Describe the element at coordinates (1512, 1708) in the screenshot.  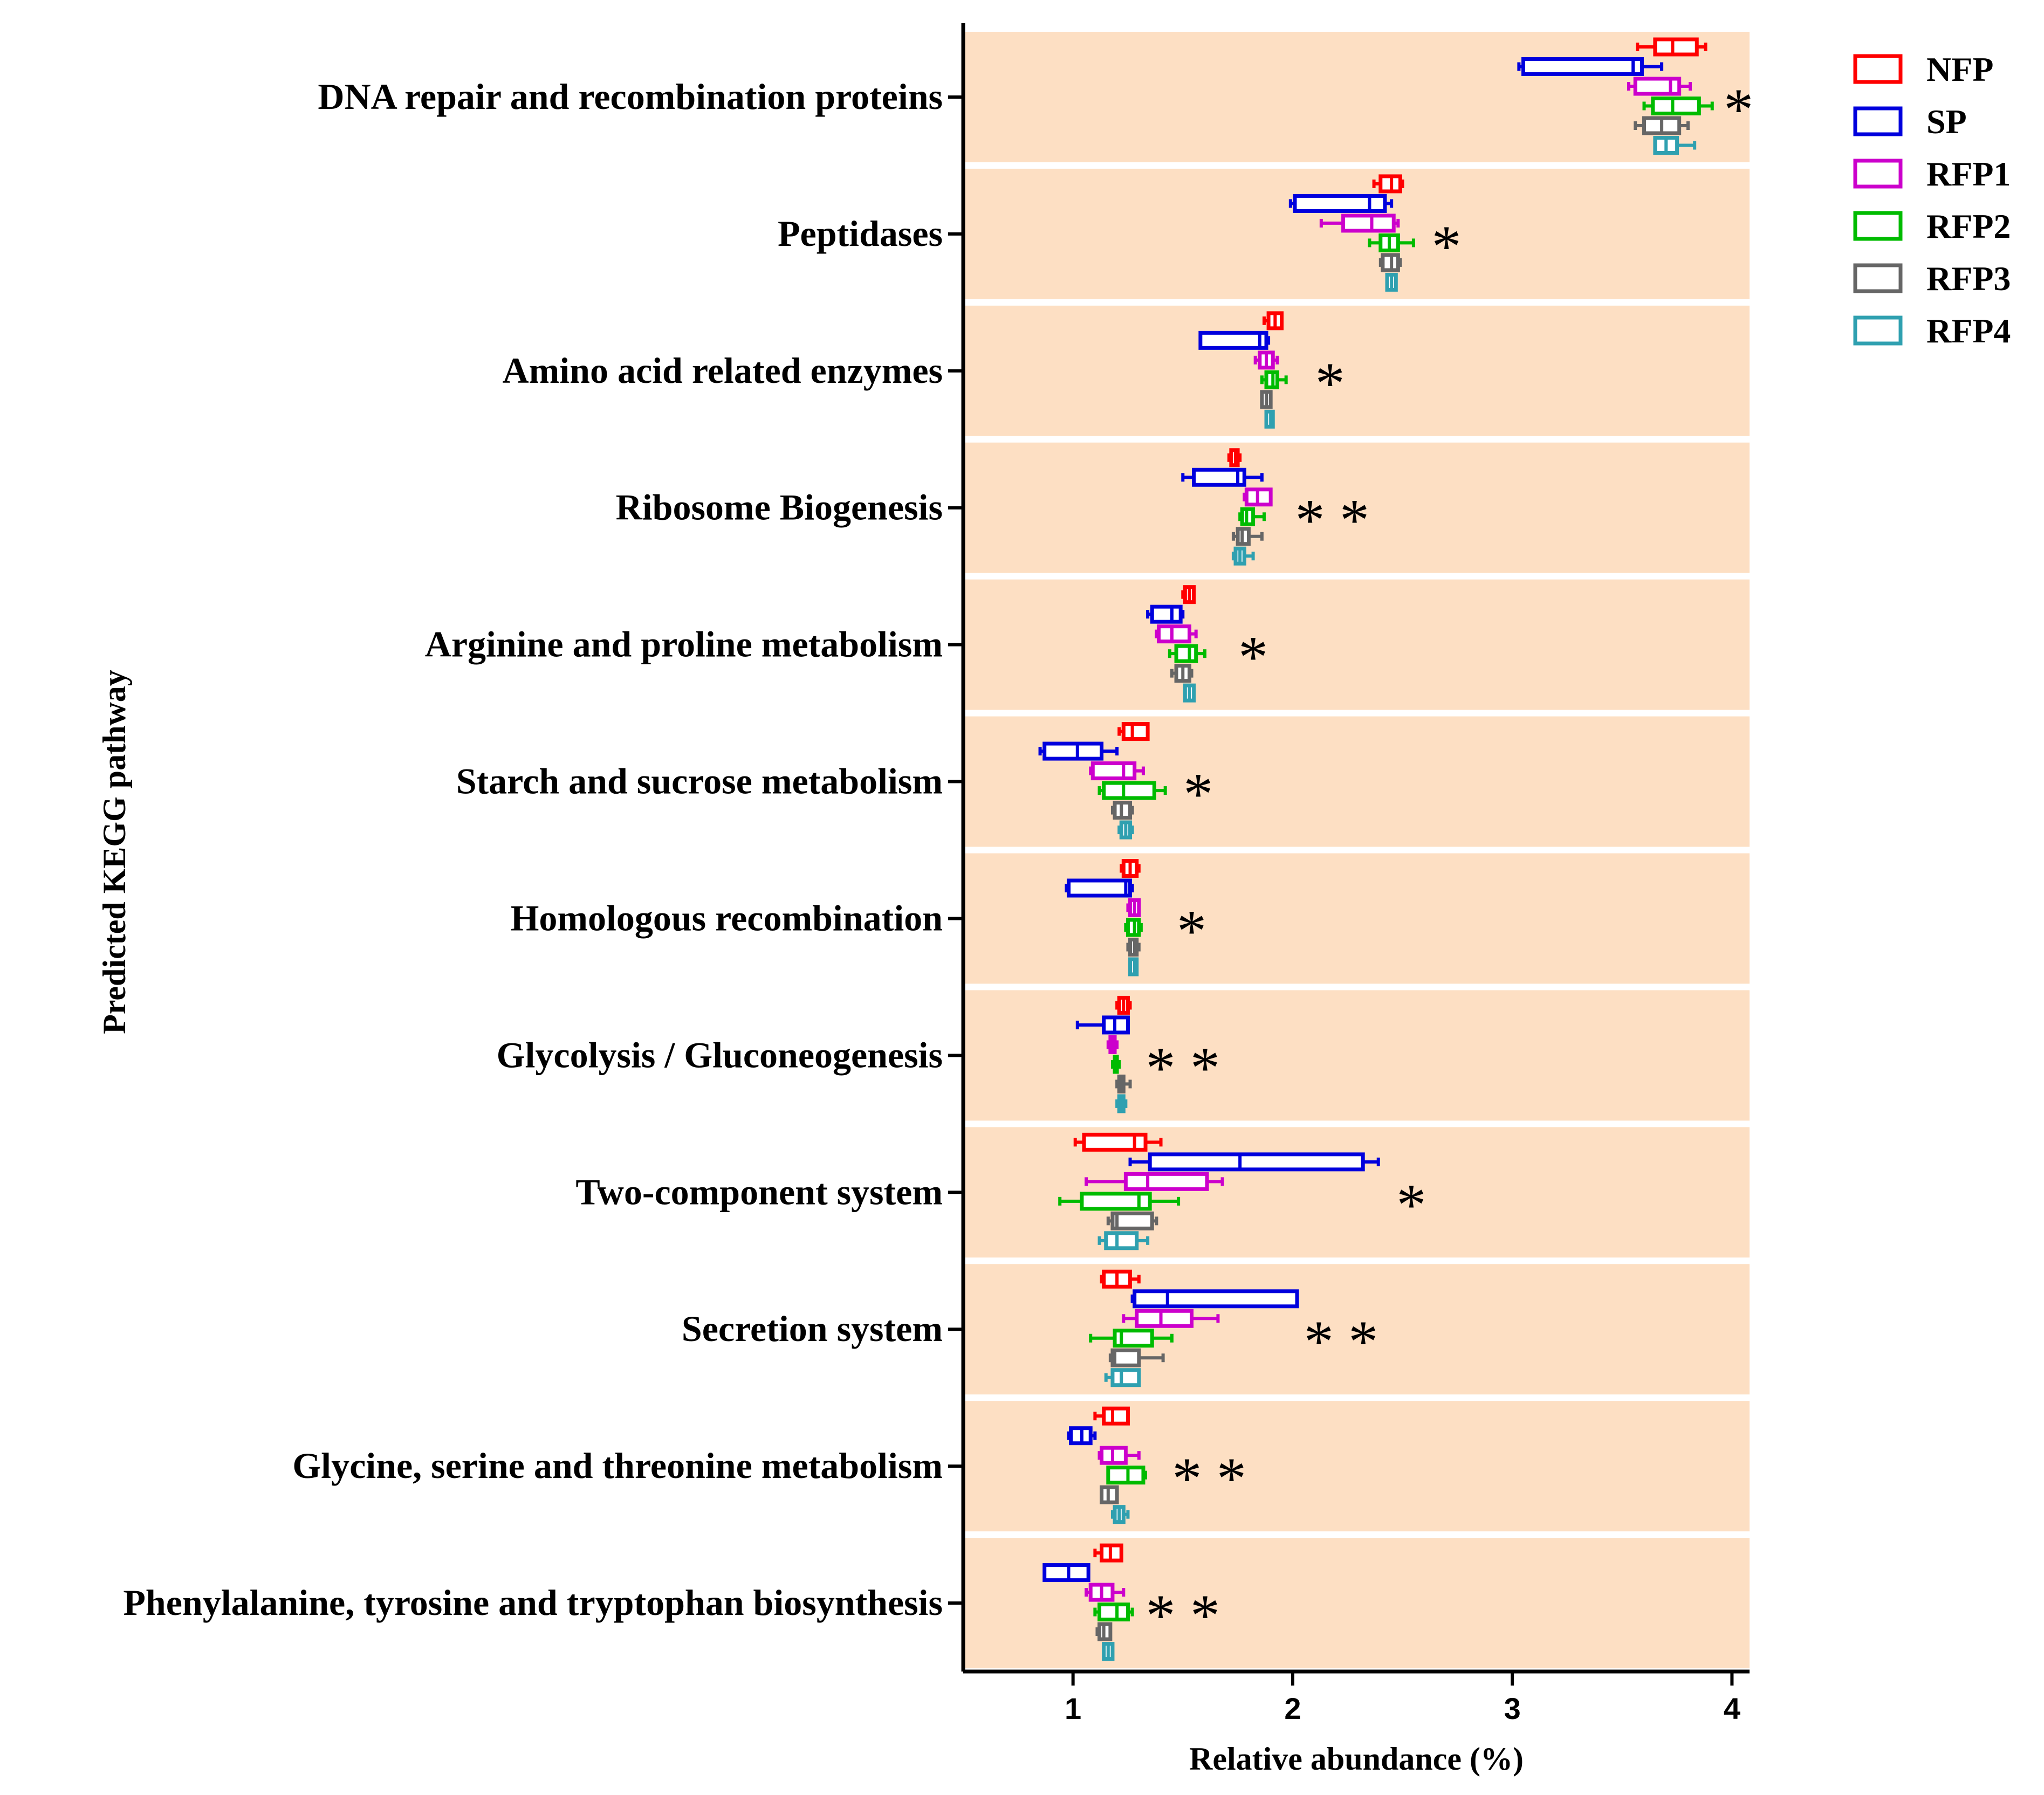
I see `x-tick-label: 3` at that location.